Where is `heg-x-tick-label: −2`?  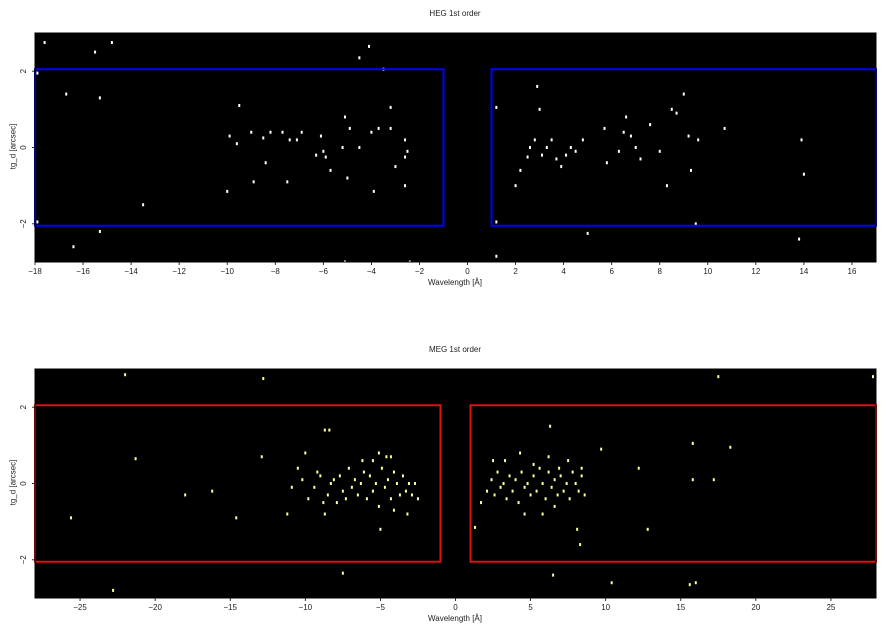 heg-x-tick-label: −2 is located at coordinates (420, 271).